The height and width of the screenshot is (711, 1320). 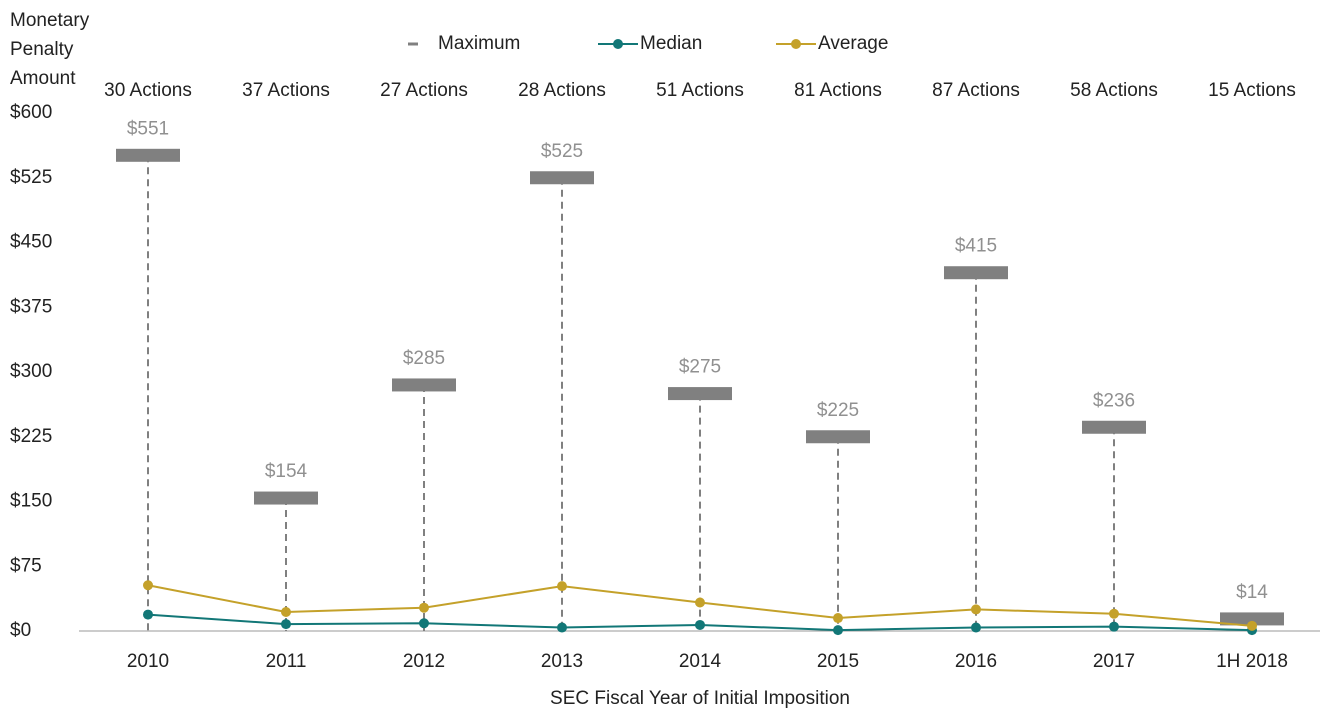 I want to click on y-tick-label: $525, so click(x=31, y=177).